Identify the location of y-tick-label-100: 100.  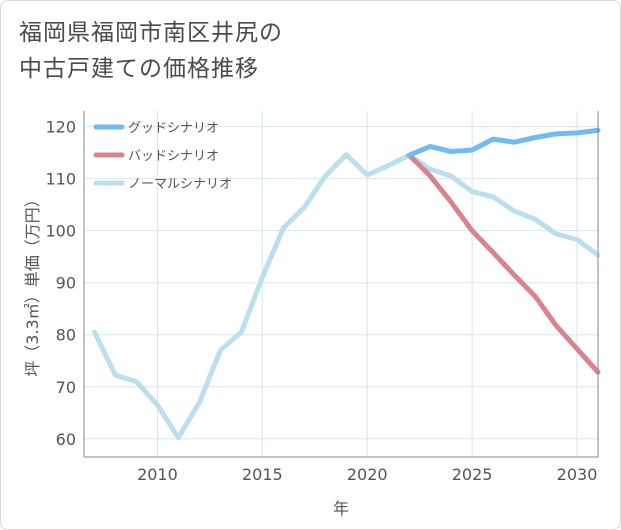
(60, 231).